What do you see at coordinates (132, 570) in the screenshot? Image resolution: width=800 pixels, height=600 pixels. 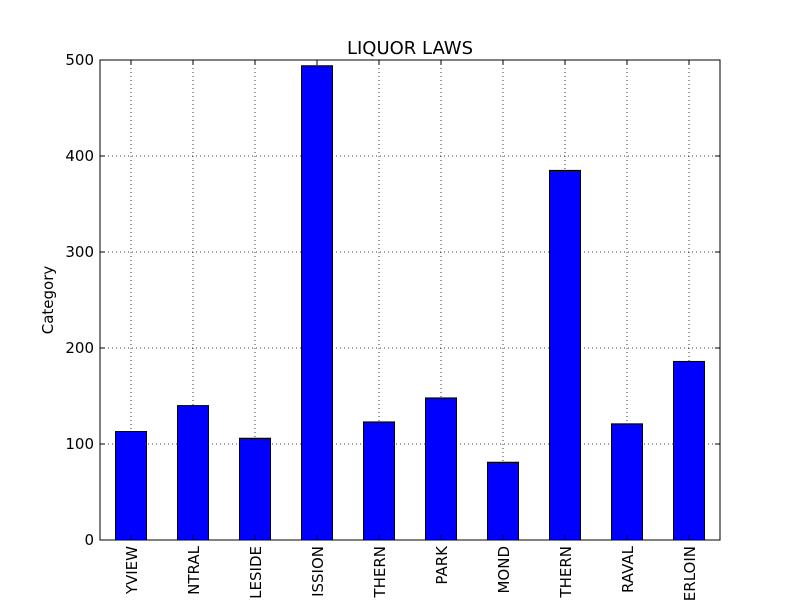 I see `x-tick-label: YVIEW` at bounding box center [132, 570].